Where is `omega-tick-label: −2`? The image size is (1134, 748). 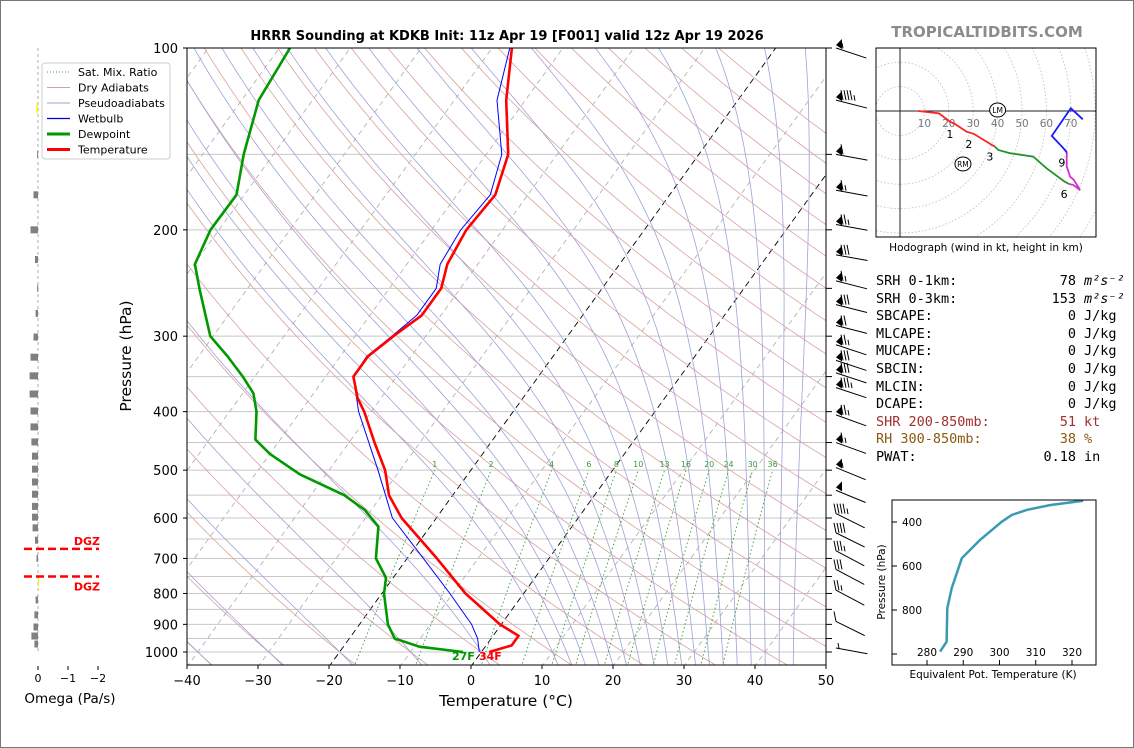 omega-tick-label: −2 is located at coordinates (98, 678).